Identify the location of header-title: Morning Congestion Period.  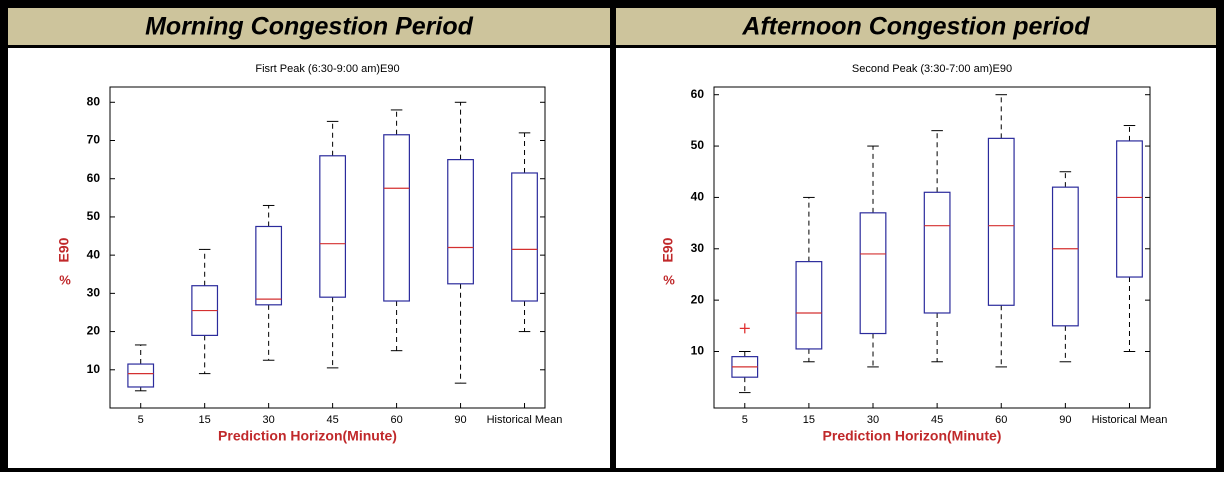
(309, 27).